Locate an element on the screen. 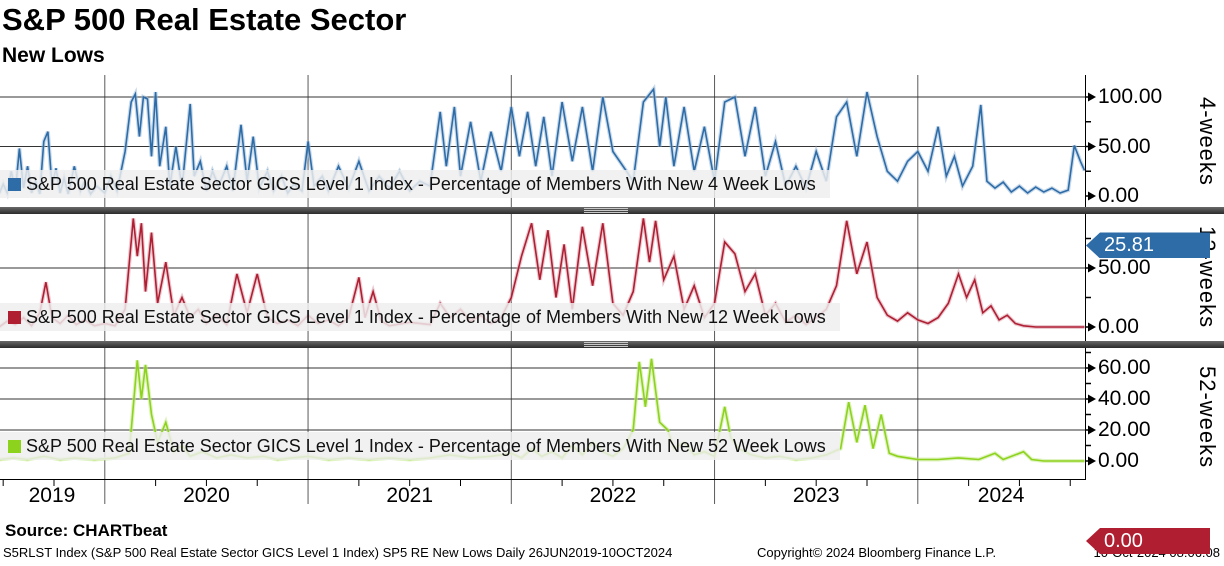 The height and width of the screenshot is (566, 1224). year-label: 2021 is located at coordinates (410, 495).